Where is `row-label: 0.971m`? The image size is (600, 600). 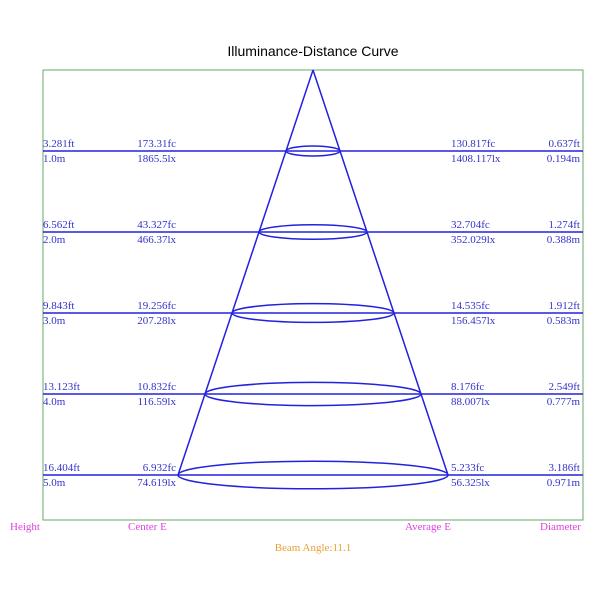
row-label: 0.971m is located at coordinates (564, 483).